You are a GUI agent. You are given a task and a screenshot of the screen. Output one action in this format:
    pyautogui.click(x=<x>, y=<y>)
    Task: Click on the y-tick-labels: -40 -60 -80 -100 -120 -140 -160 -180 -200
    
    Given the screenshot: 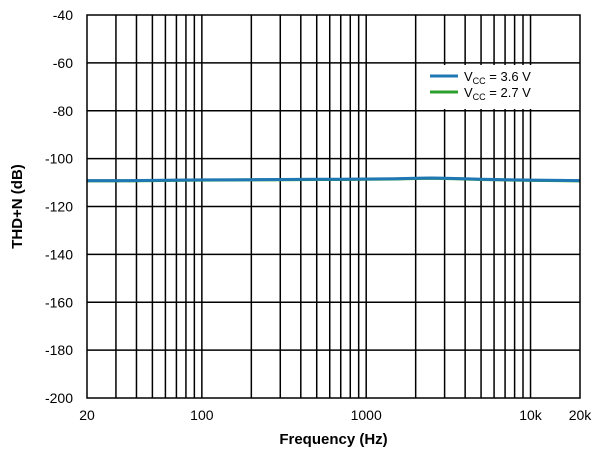 What is the action you would take?
    pyautogui.click(x=59, y=206)
    